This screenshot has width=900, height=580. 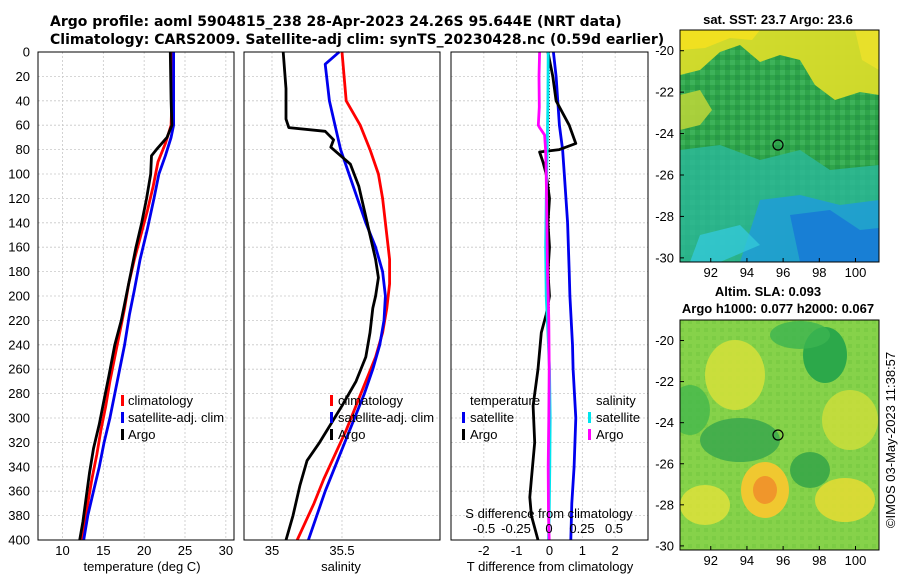 I want to click on depth-tick-label: 400, so click(x=19, y=540).